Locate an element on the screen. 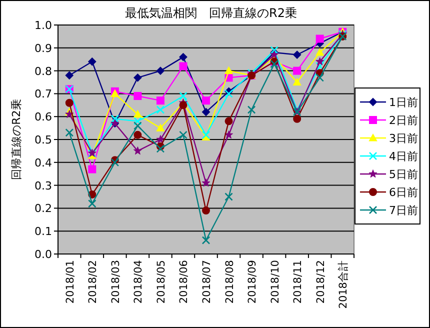  x-tick-label: 2018/11 is located at coordinates (298, 282).